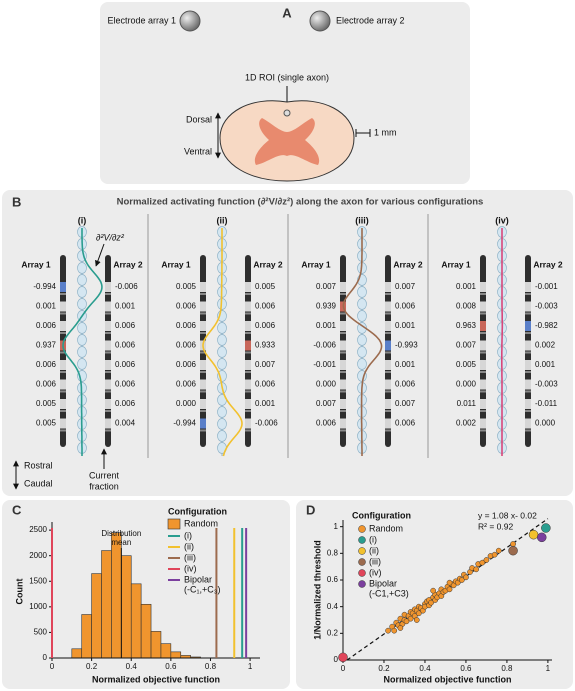  I want to click on x-tick-label: 1, so click(548, 668).